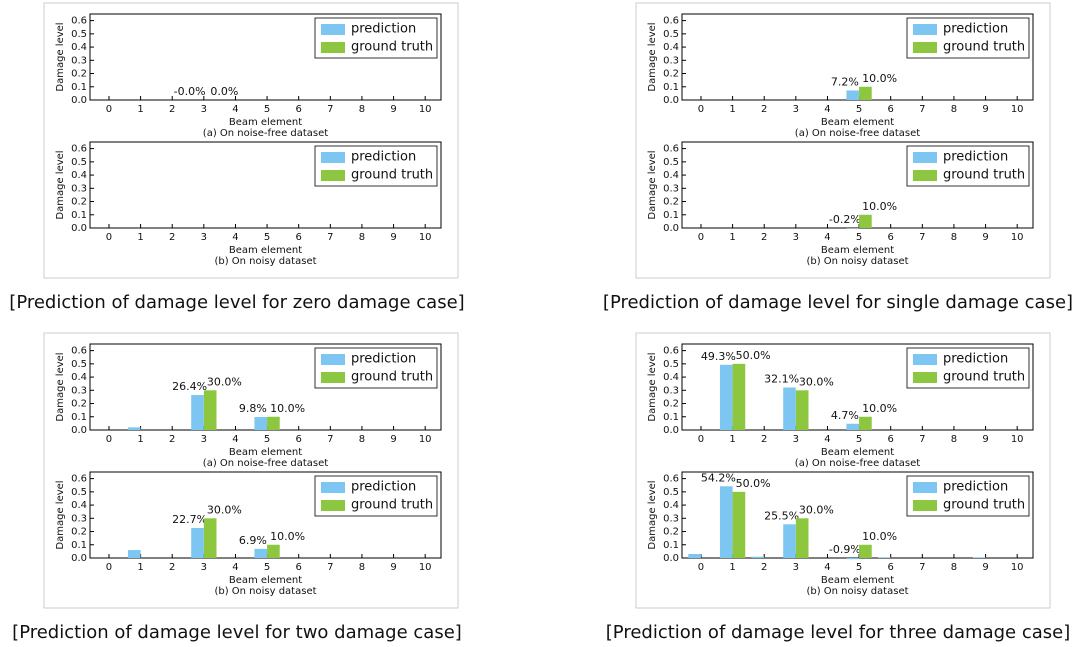 The width and height of the screenshot is (1086, 647). I want to click on value-label: -0.0%, so click(190, 91).